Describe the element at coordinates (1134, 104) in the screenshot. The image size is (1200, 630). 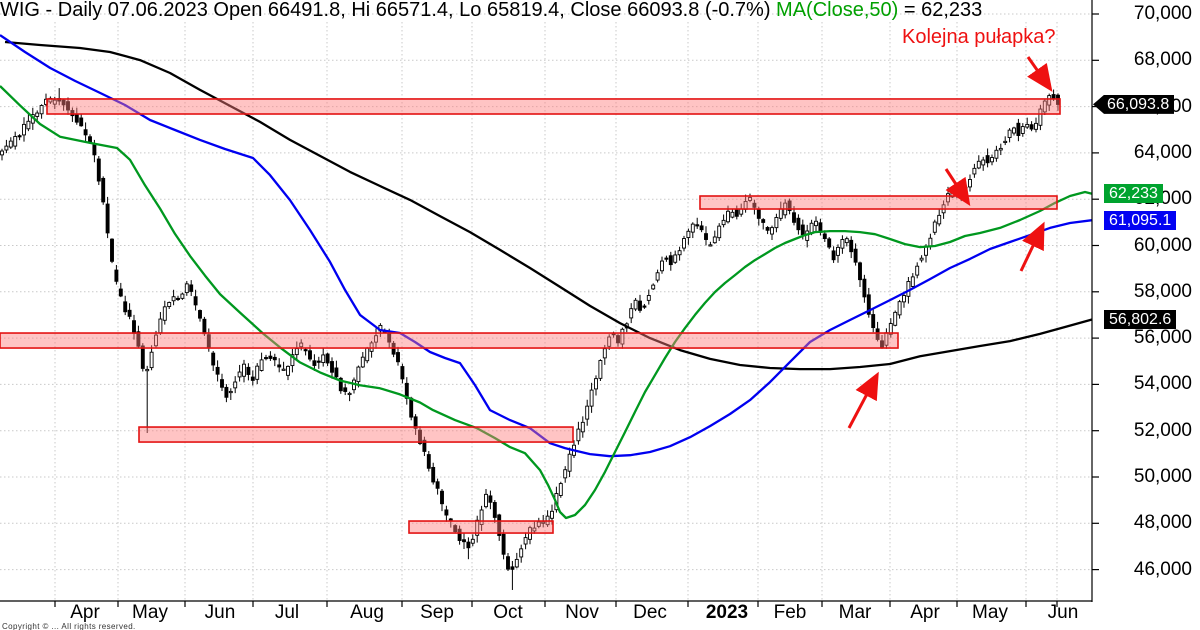
I see `price-badge: 66,093.8` at that location.